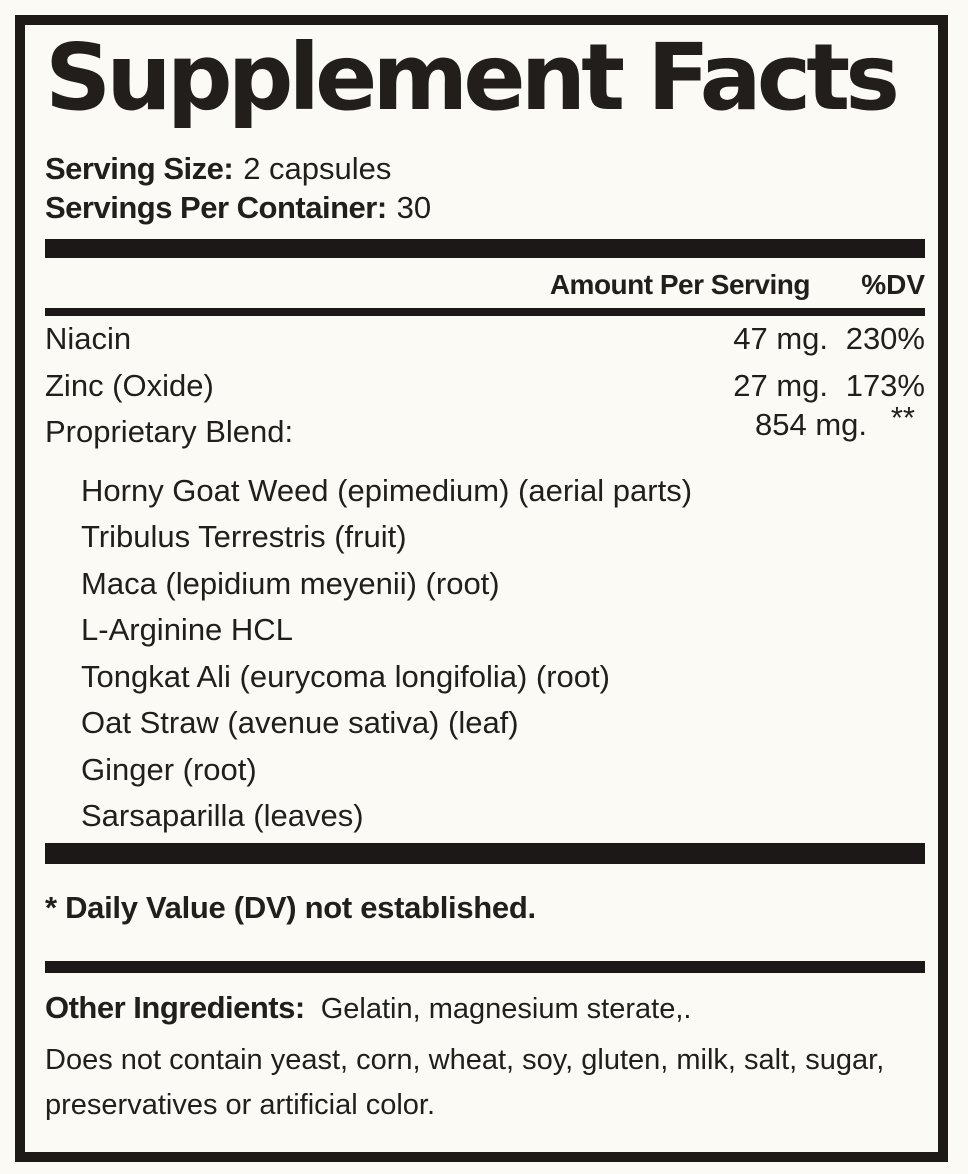 The image size is (968, 1174). Describe the element at coordinates (216, 207) in the screenshot. I see `servings-per-container-label: Servings Per Container:` at that location.